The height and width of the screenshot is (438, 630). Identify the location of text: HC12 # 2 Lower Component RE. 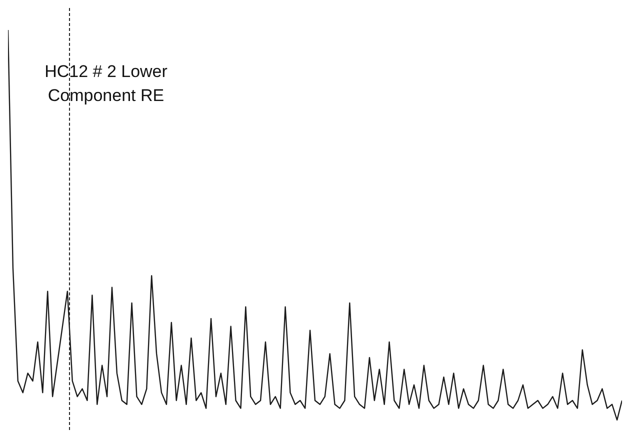
(106, 84).